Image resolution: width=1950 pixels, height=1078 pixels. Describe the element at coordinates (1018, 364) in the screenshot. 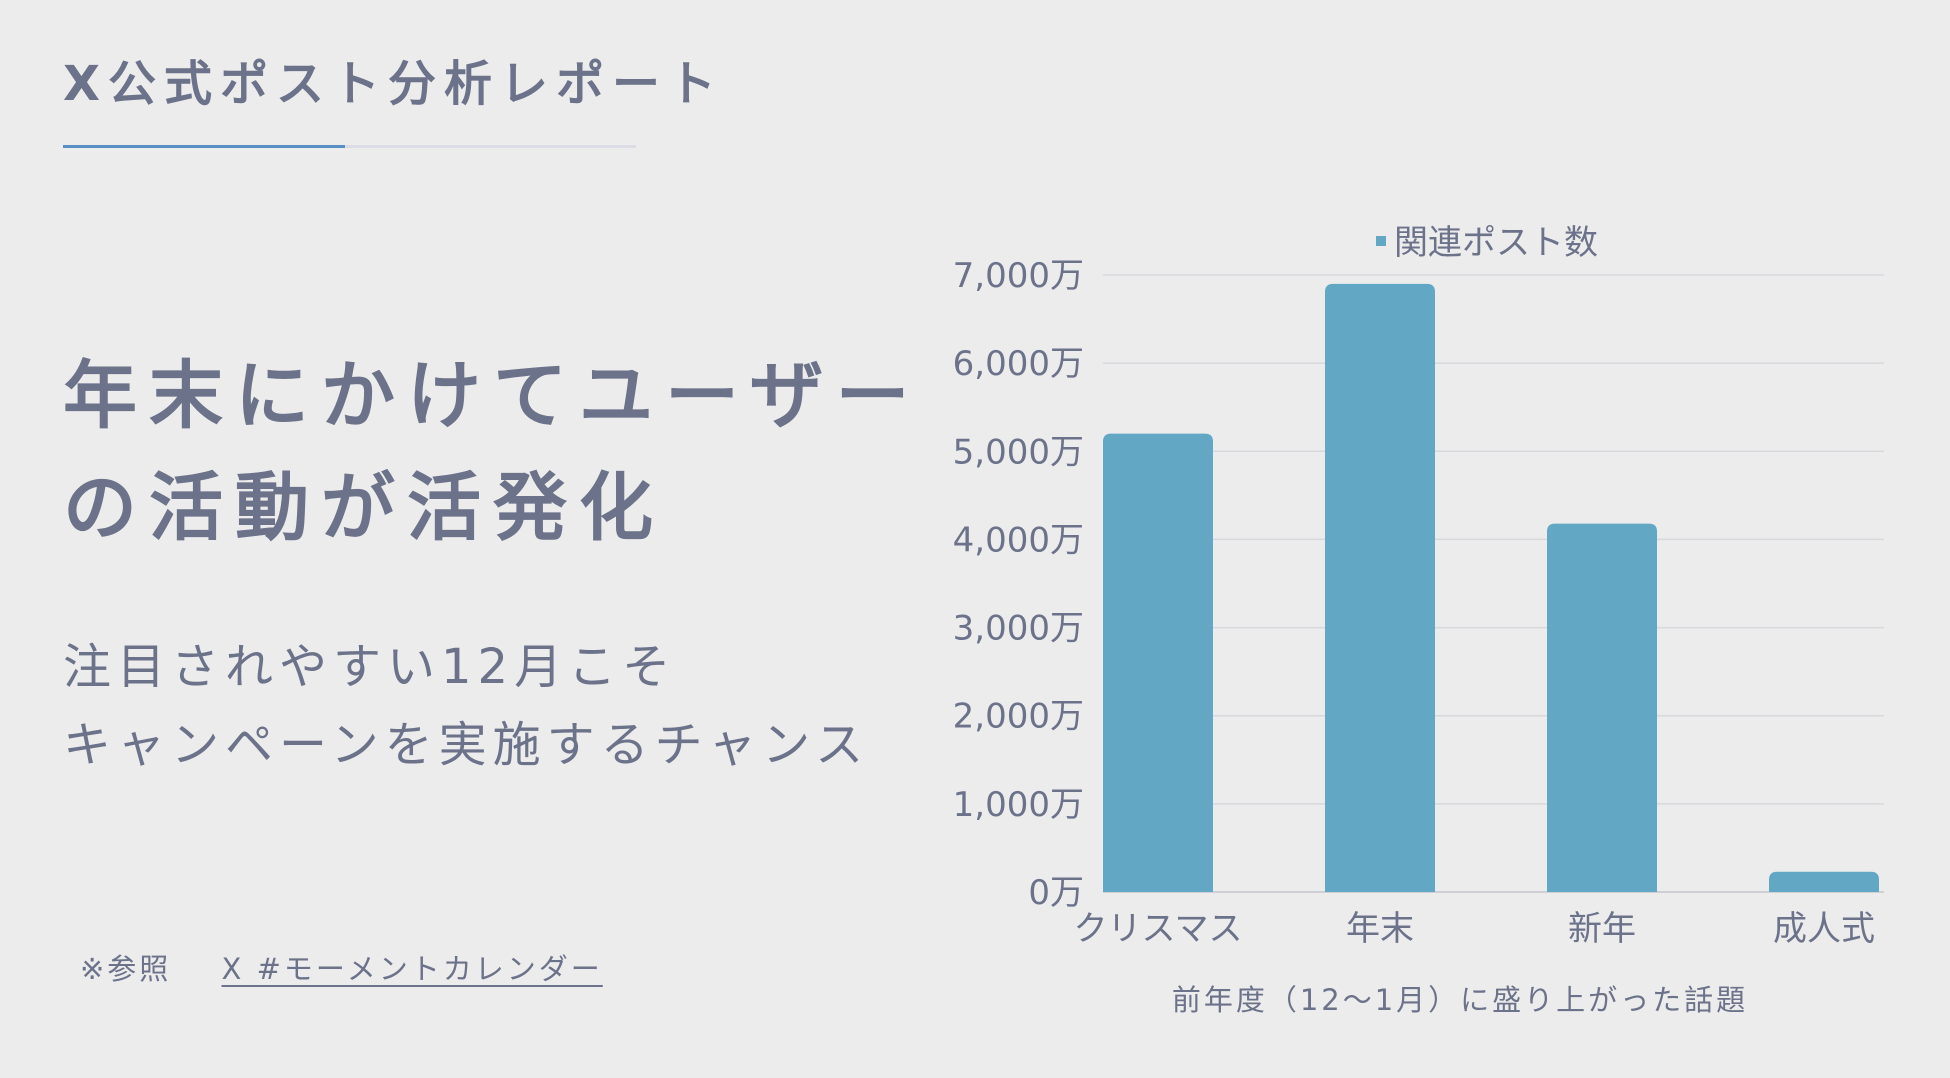

I see `y-tick-label: 6,000万` at that location.